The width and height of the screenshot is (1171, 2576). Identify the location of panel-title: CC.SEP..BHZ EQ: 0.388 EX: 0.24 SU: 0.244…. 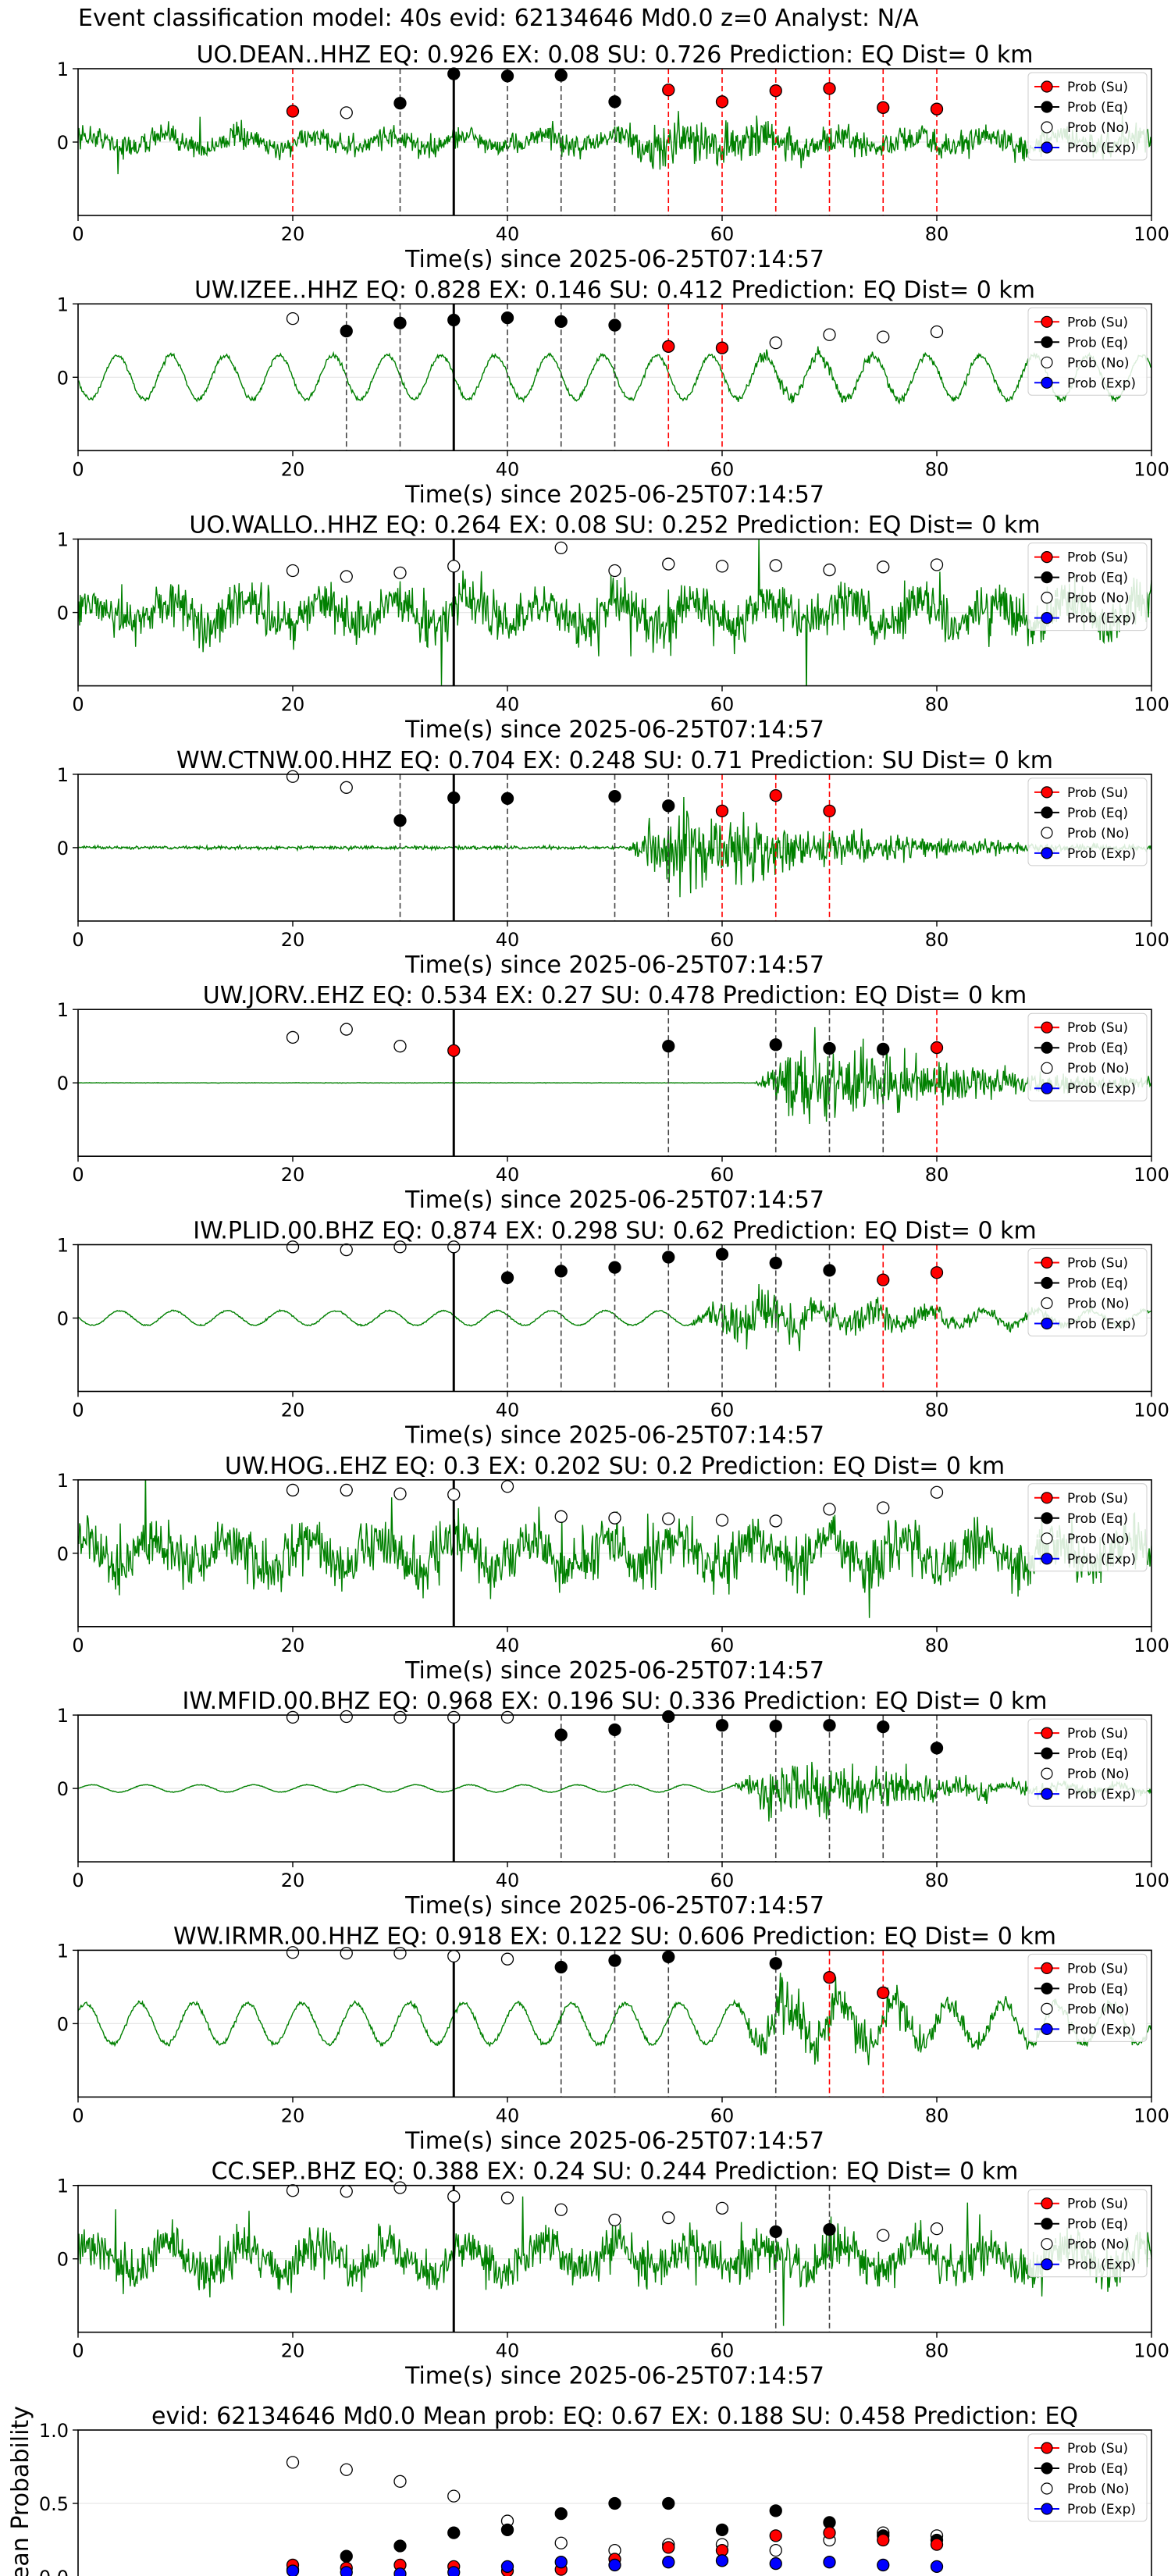
(615, 2172).